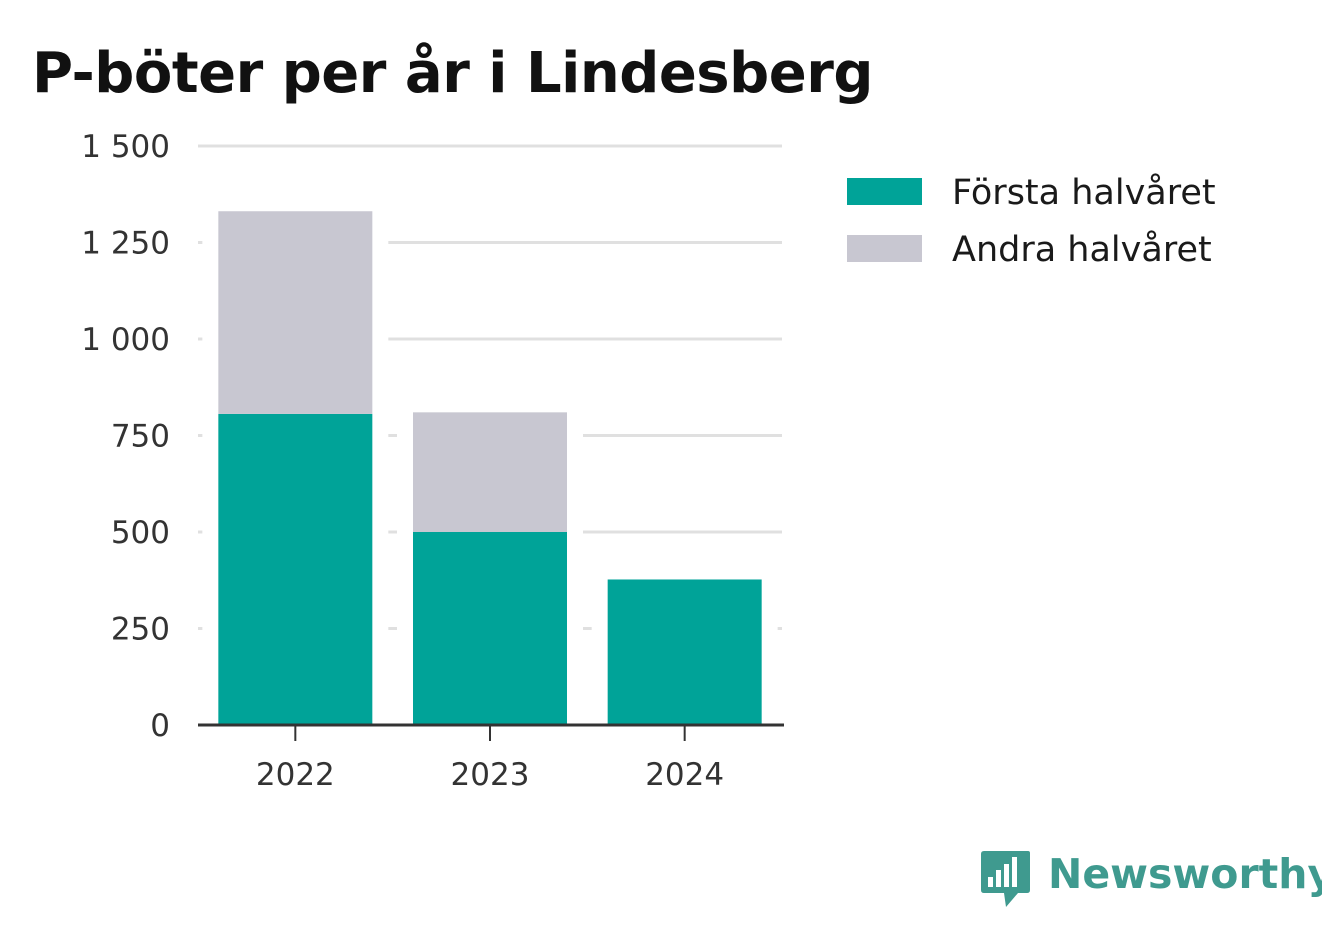 The image size is (1322, 939). Describe the element at coordinates (125, 244) in the screenshot. I see `y-tick-label: 1 250` at that location.